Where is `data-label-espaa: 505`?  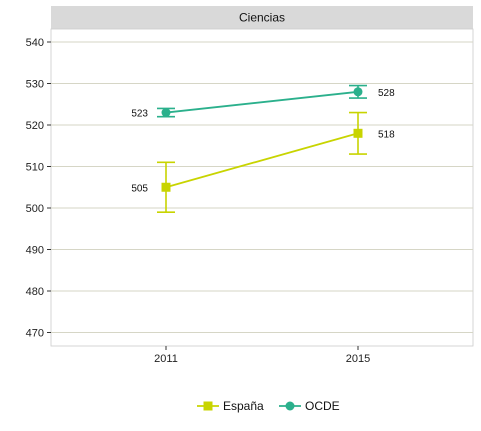 data-label-espaa: 505 is located at coordinates (139, 188).